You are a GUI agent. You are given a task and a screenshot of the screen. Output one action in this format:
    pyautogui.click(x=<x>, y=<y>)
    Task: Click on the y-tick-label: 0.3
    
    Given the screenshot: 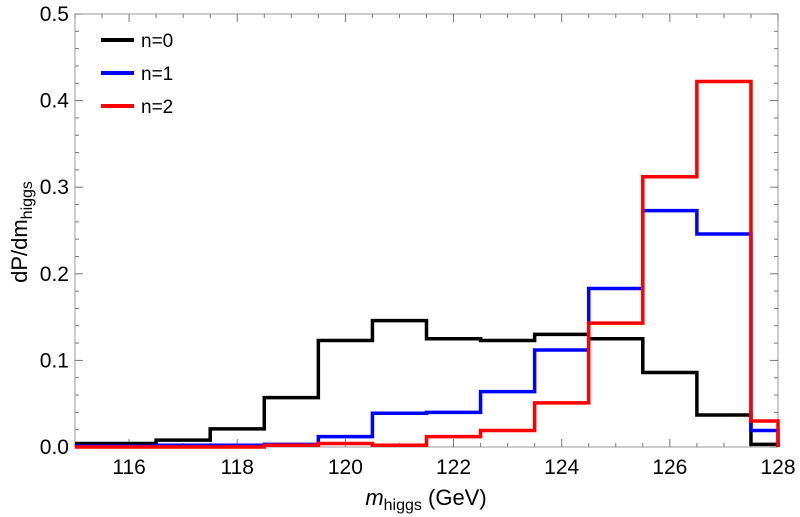 What is the action you would take?
    pyautogui.click(x=54, y=187)
    